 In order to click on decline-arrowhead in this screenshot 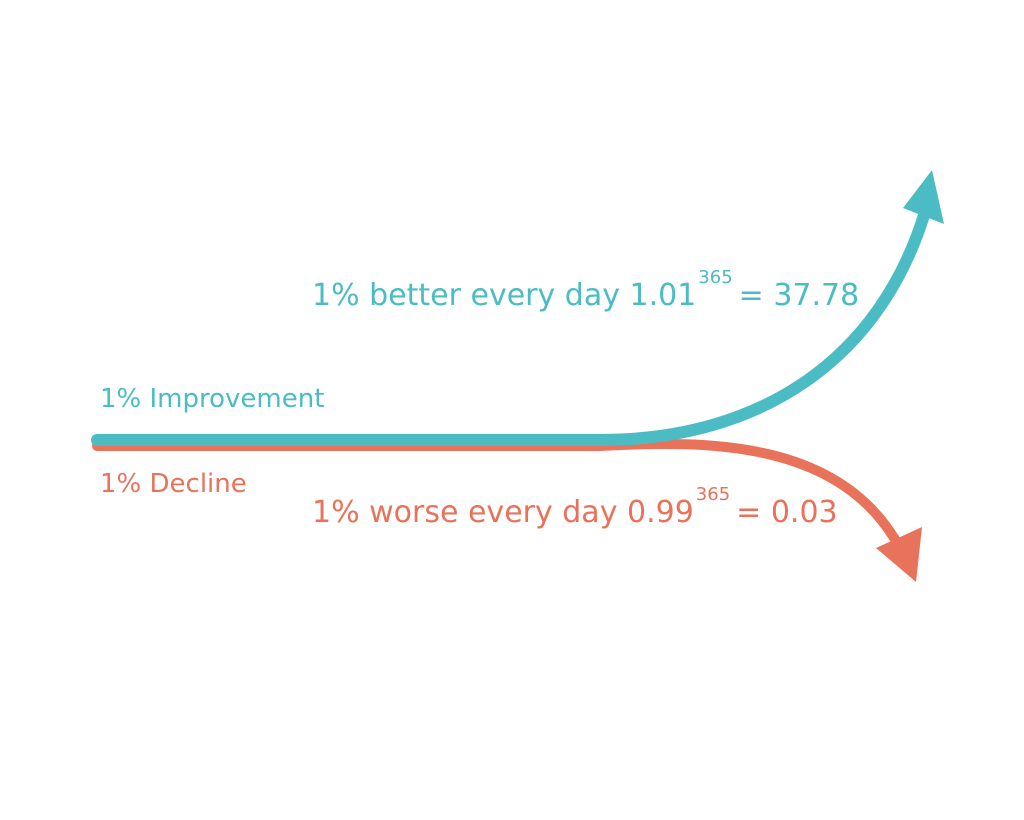, I will do `click(899, 554)`.